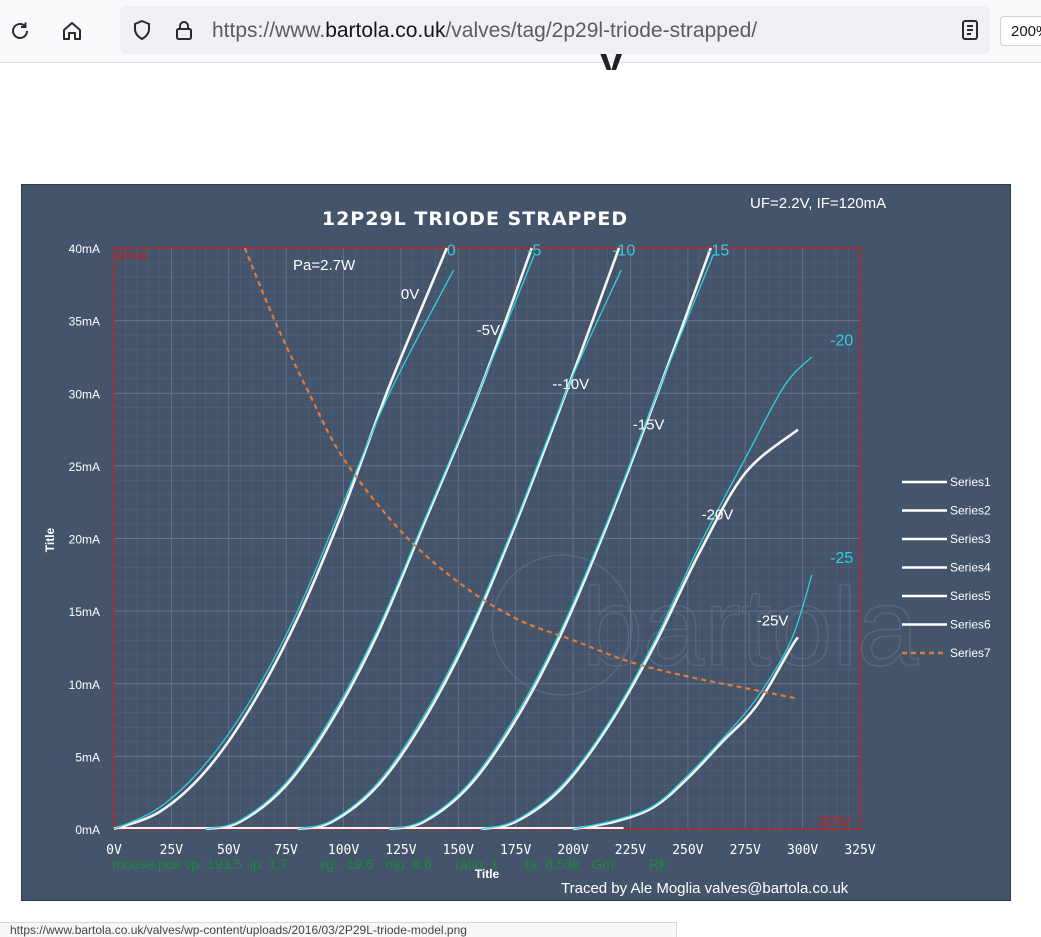 The width and height of the screenshot is (1041, 937). What do you see at coordinates (570, 384) in the screenshot?
I see `curve-annotation: --10V` at bounding box center [570, 384].